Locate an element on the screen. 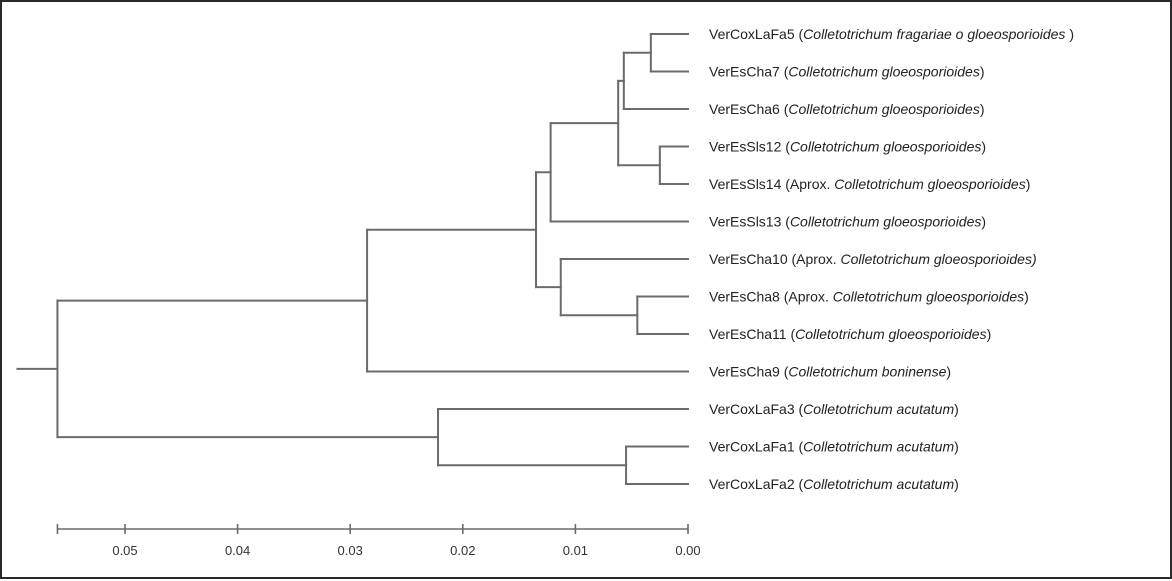  leaf-id: VerEsSls14 is located at coordinates (745, 184).